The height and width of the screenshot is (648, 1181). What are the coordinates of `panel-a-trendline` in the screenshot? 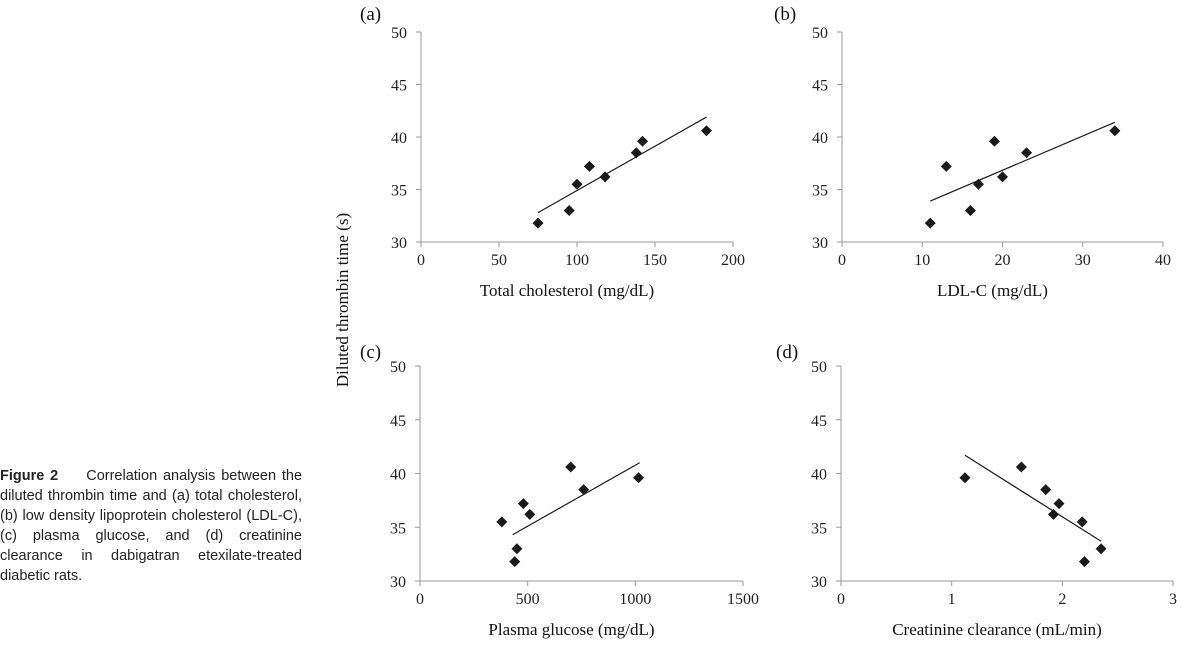 It's located at (622, 165).